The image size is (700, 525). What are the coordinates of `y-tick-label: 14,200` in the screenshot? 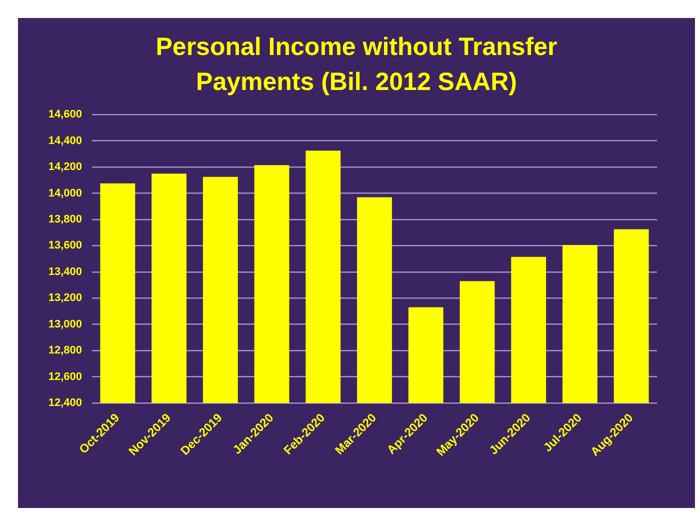 It's located at (65, 167).